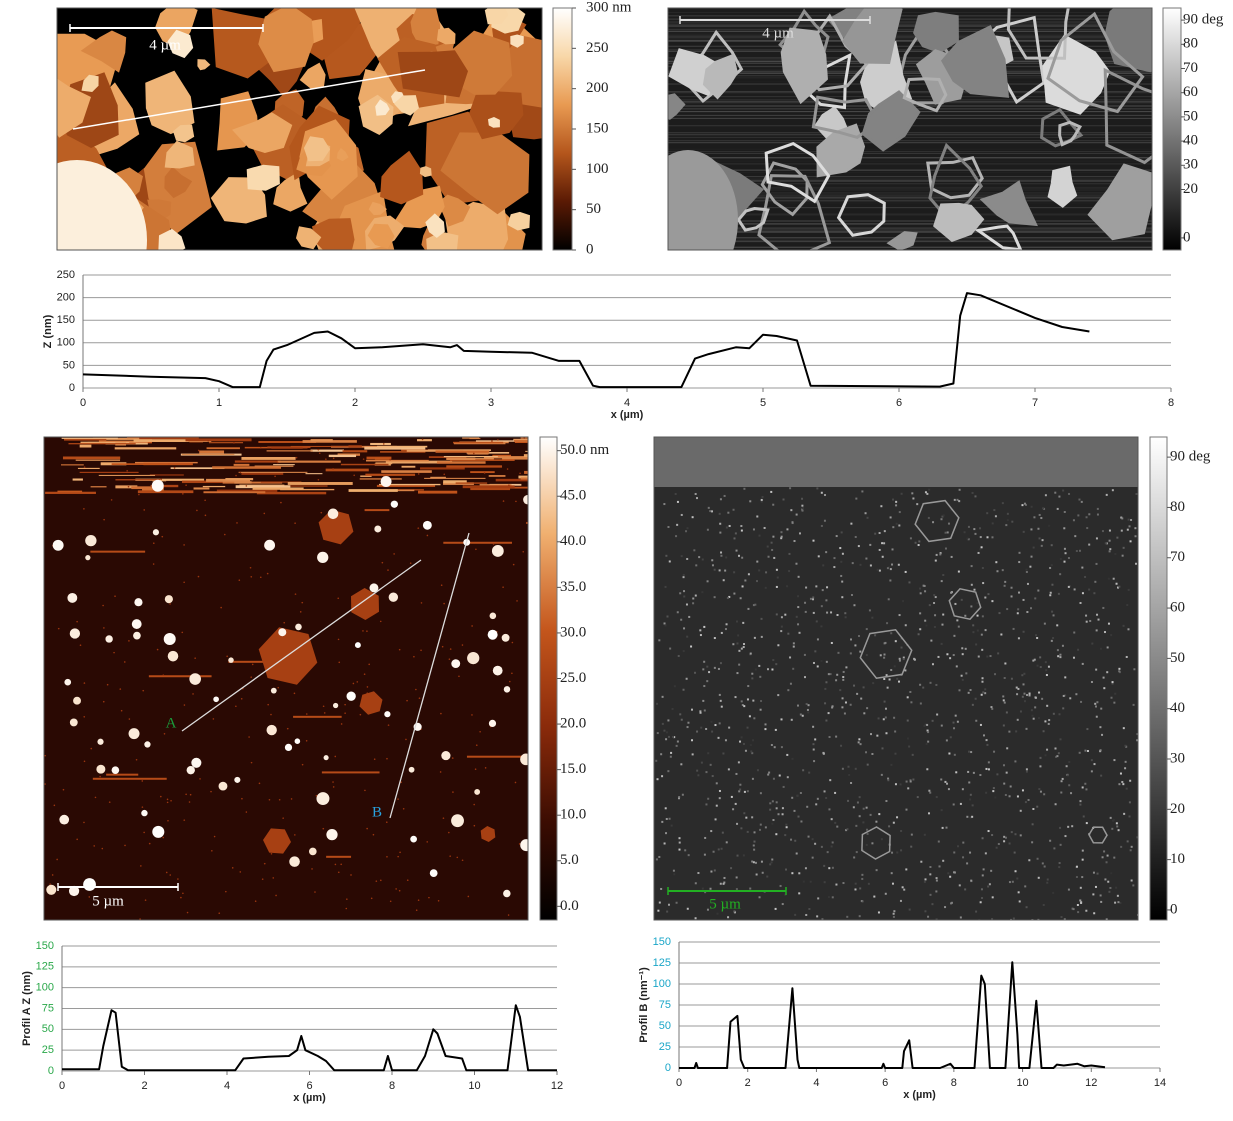  I want to click on afm-image, so click(910, 129).